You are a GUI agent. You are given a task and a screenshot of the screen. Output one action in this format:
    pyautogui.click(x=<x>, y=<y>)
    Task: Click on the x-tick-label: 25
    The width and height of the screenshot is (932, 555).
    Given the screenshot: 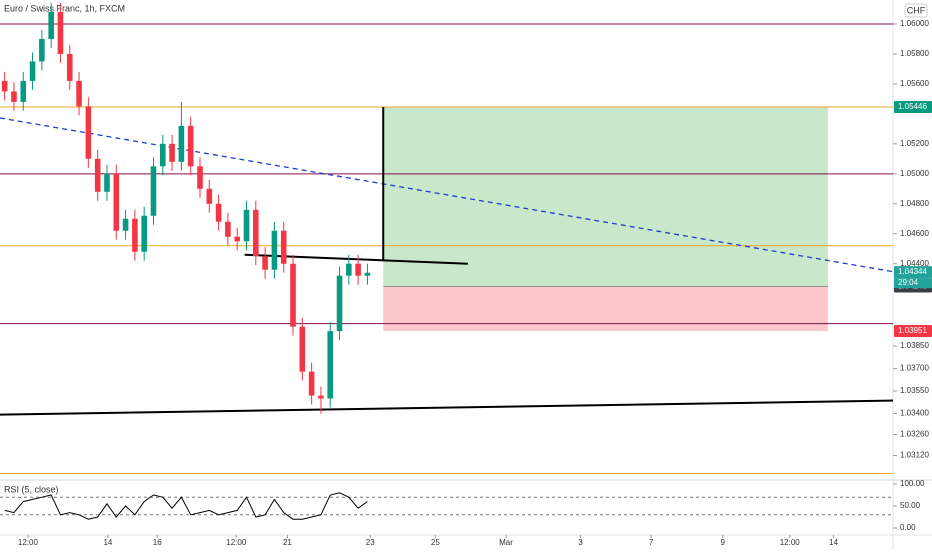 What is the action you would take?
    pyautogui.click(x=435, y=542)
    